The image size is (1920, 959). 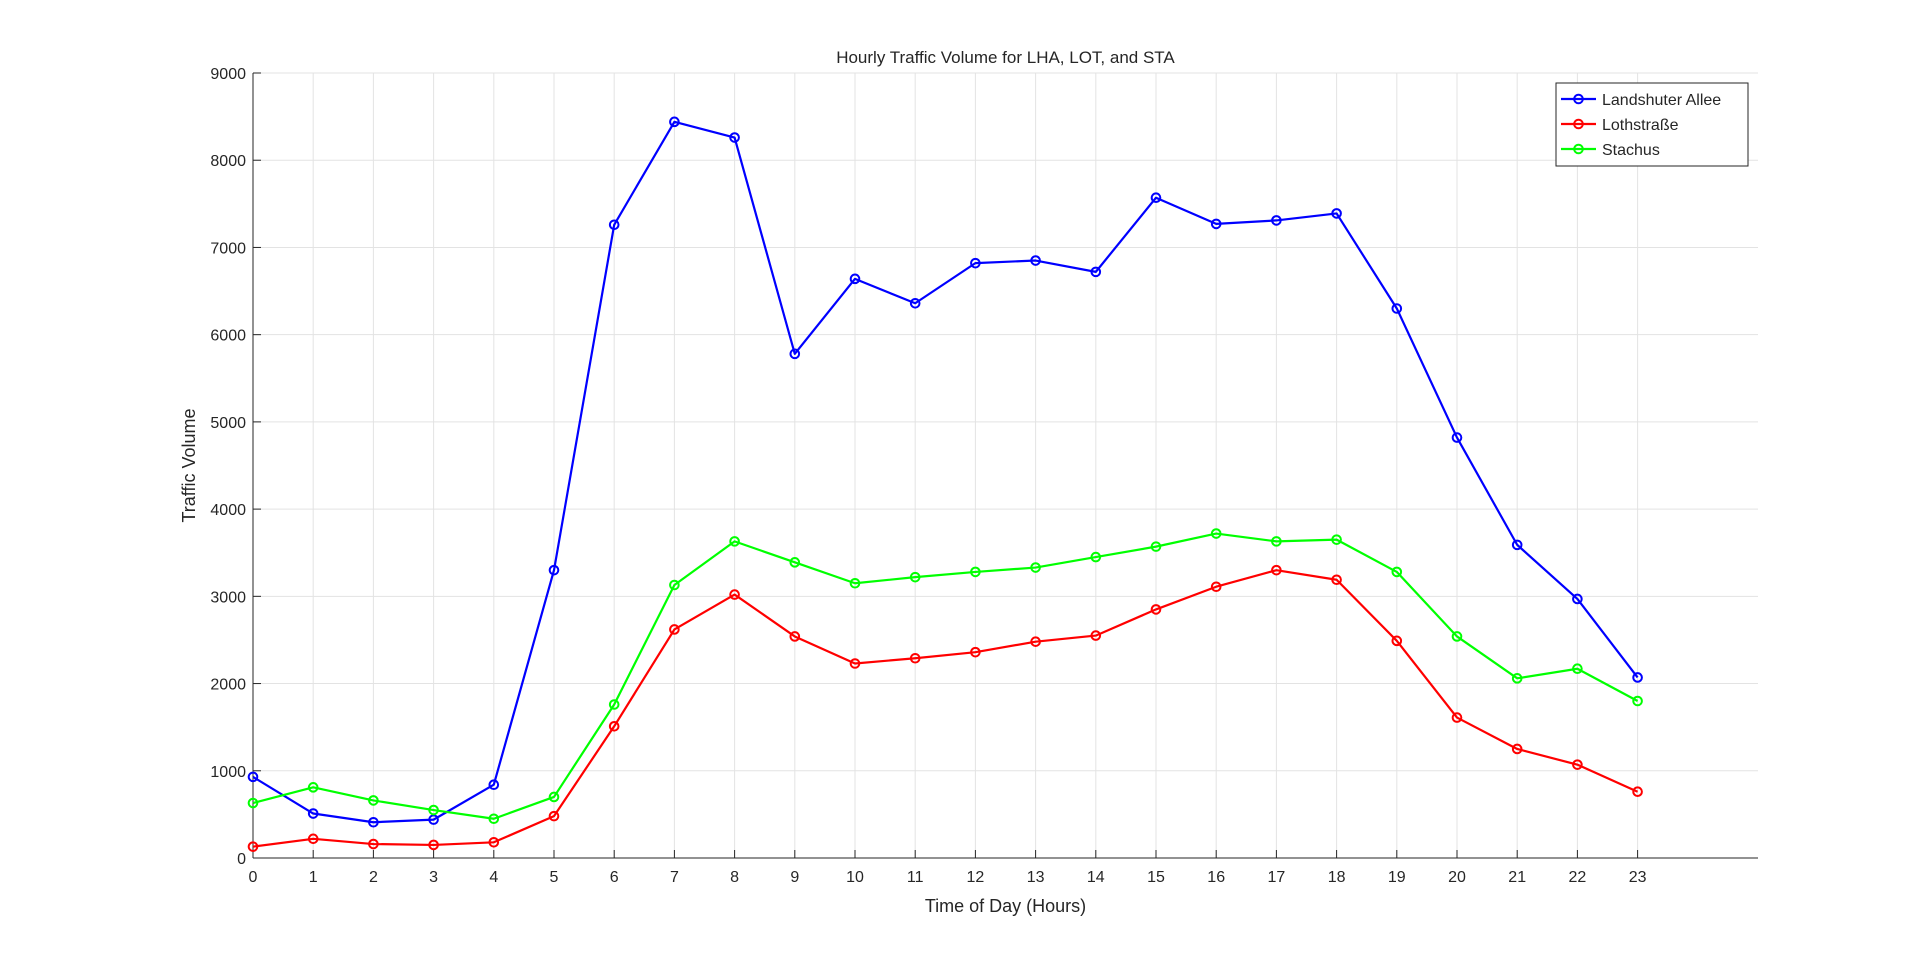 What do you see at coordinates (915, 877) in the screenshot?
I see `x-tick-label: 11` at bounding box center [915, 877].